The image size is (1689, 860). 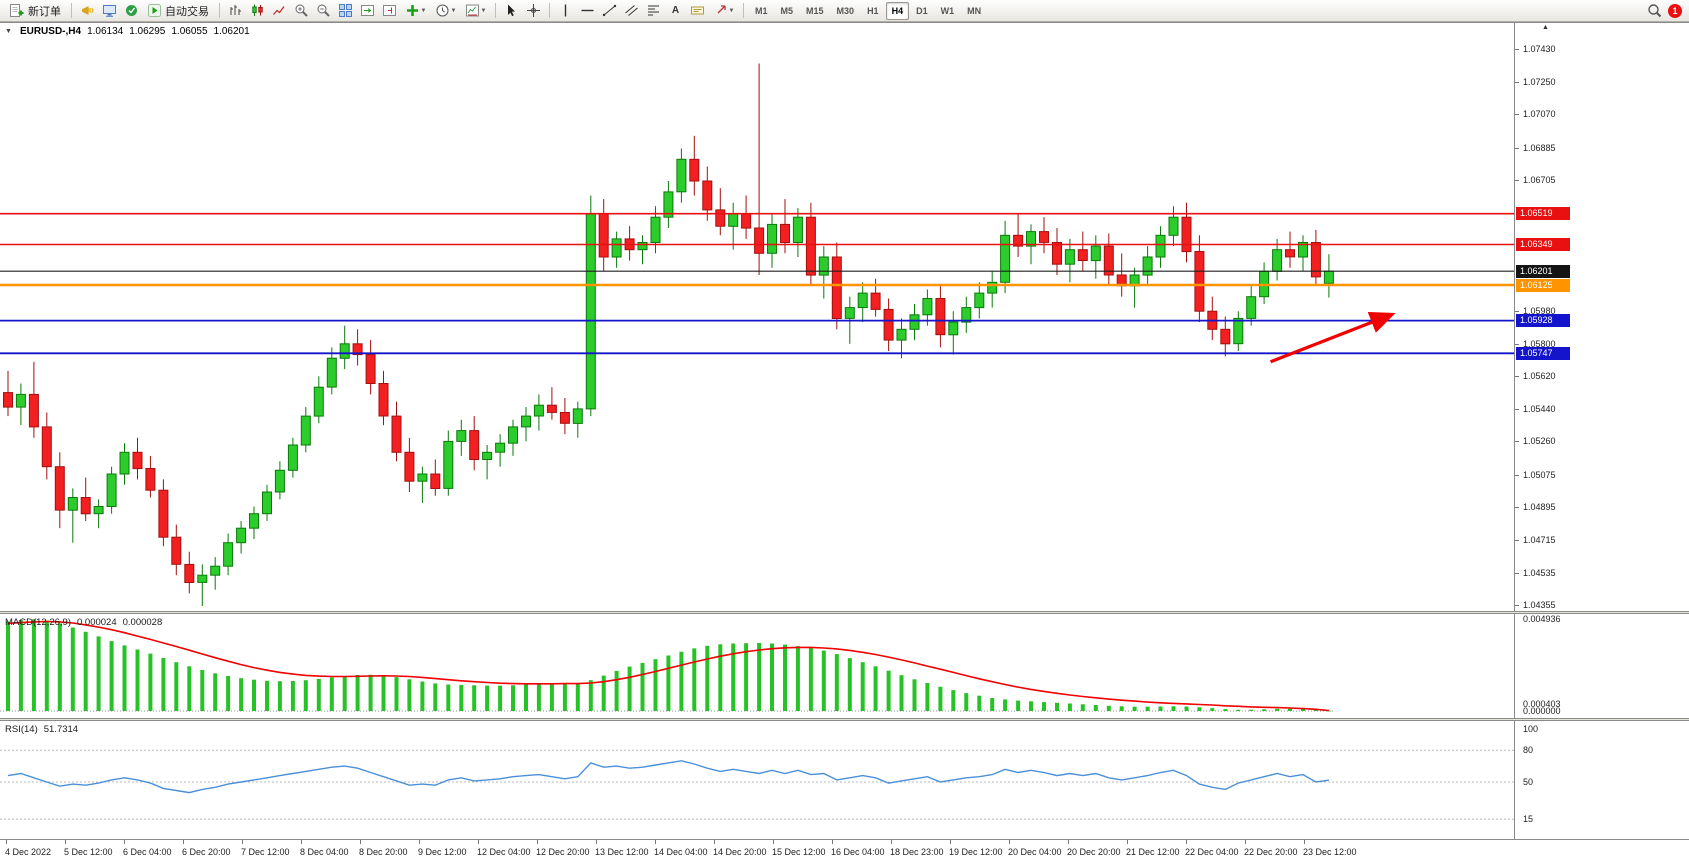 What do you see at coordinates (35, 10) in the screenshot?
I see `new-order-button: 新订单` at bounding box center [35, 10].